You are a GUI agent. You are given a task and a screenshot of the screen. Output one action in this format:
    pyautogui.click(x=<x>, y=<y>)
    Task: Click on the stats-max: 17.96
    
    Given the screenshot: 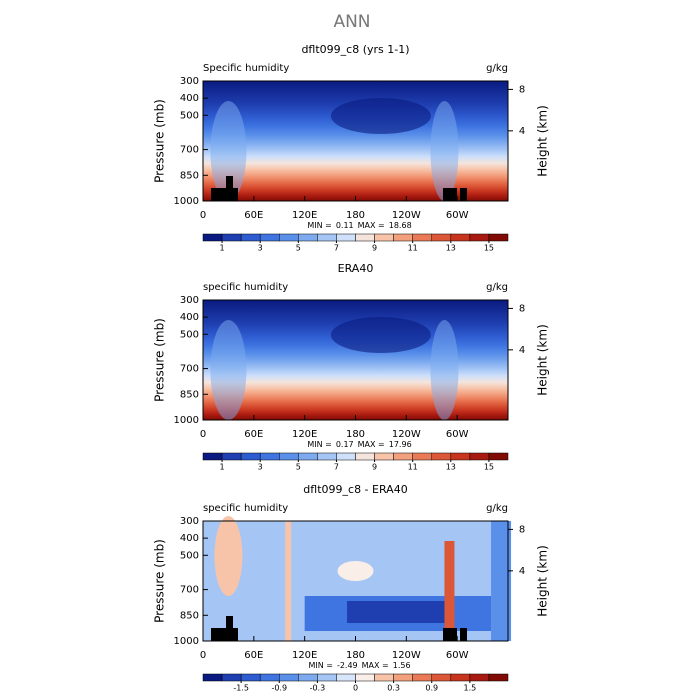 What is the action you would take?
    pyautogui.click(x=400, y=444)
    